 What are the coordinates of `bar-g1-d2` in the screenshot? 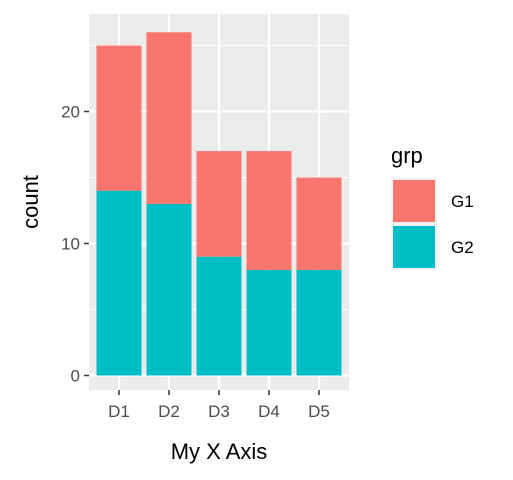 It's located at (169, 118).